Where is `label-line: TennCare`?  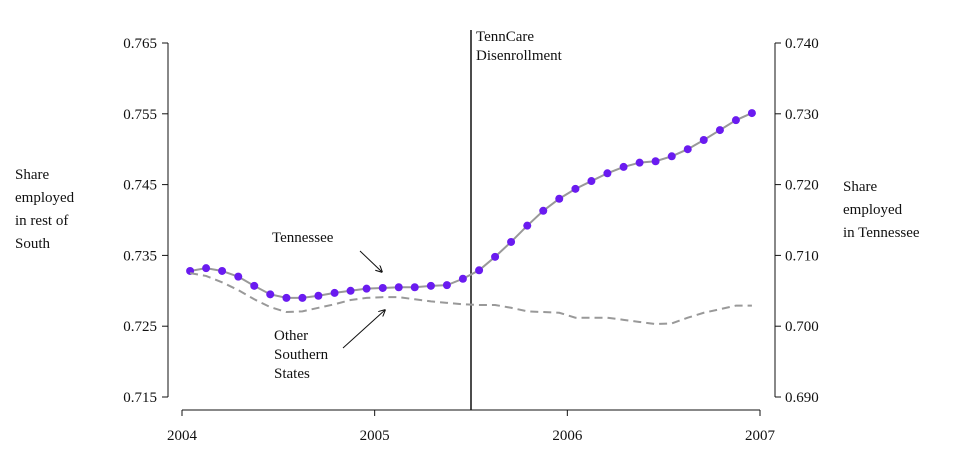 label-line: TennCare is located at coordinates (505, 37).